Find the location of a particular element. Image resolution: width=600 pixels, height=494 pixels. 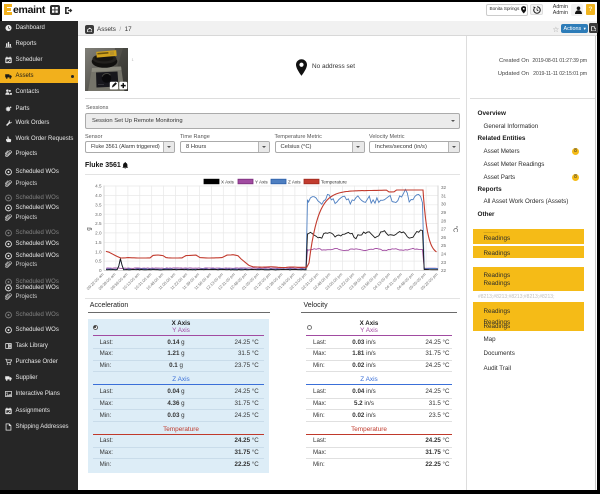

svg-text: 4.5 is located at coordinates (98, 186).